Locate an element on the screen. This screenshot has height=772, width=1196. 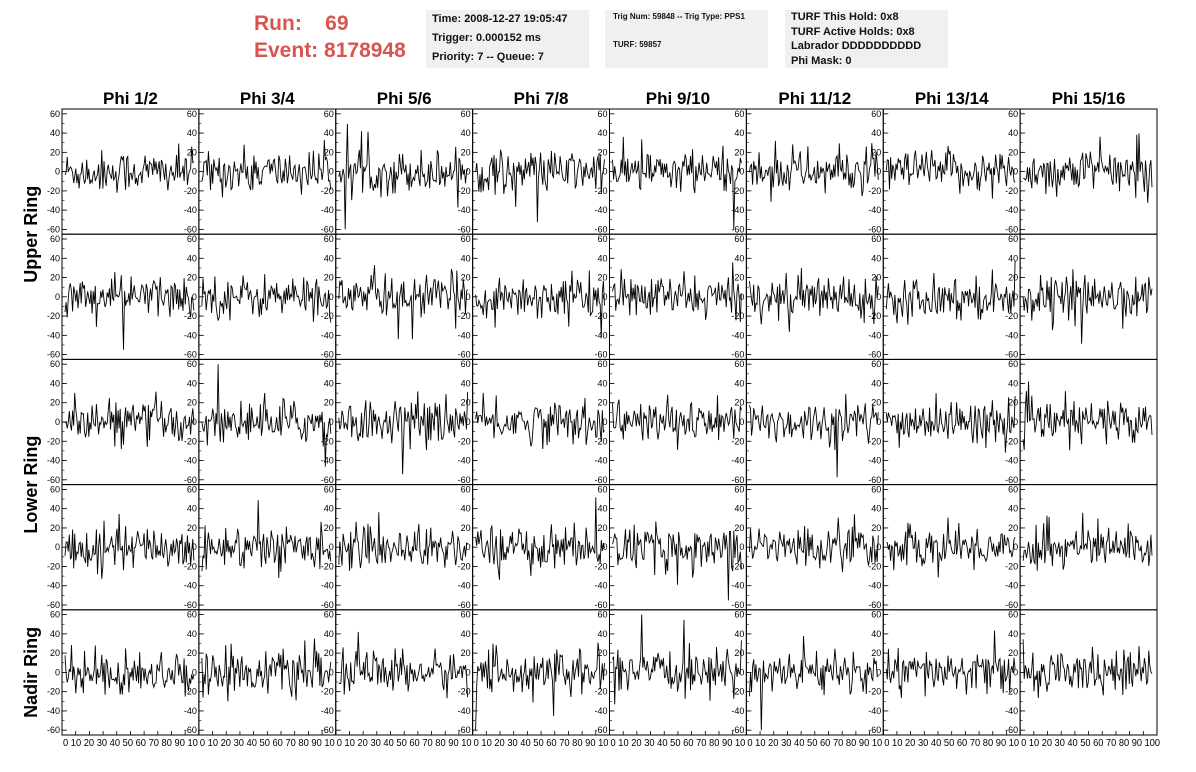
run-value: 69 is located at coordinates (337, 23).